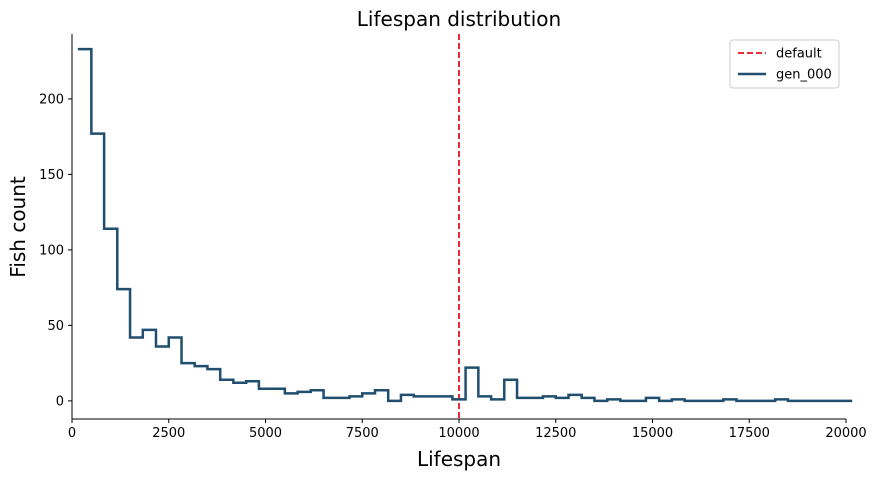 This screenshot has width=878, height=478. What do you see at coordinates (799, 54) in the screenshot?
I see `legend-label-default: default` at bounding box center [799, 54].